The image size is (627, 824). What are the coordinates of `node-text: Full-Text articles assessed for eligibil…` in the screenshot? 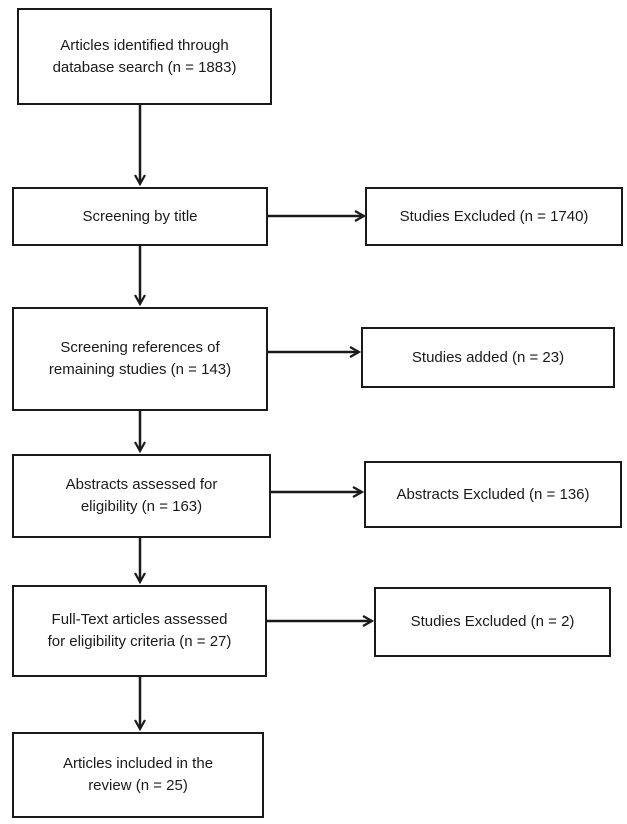 It's located at (139, 630).